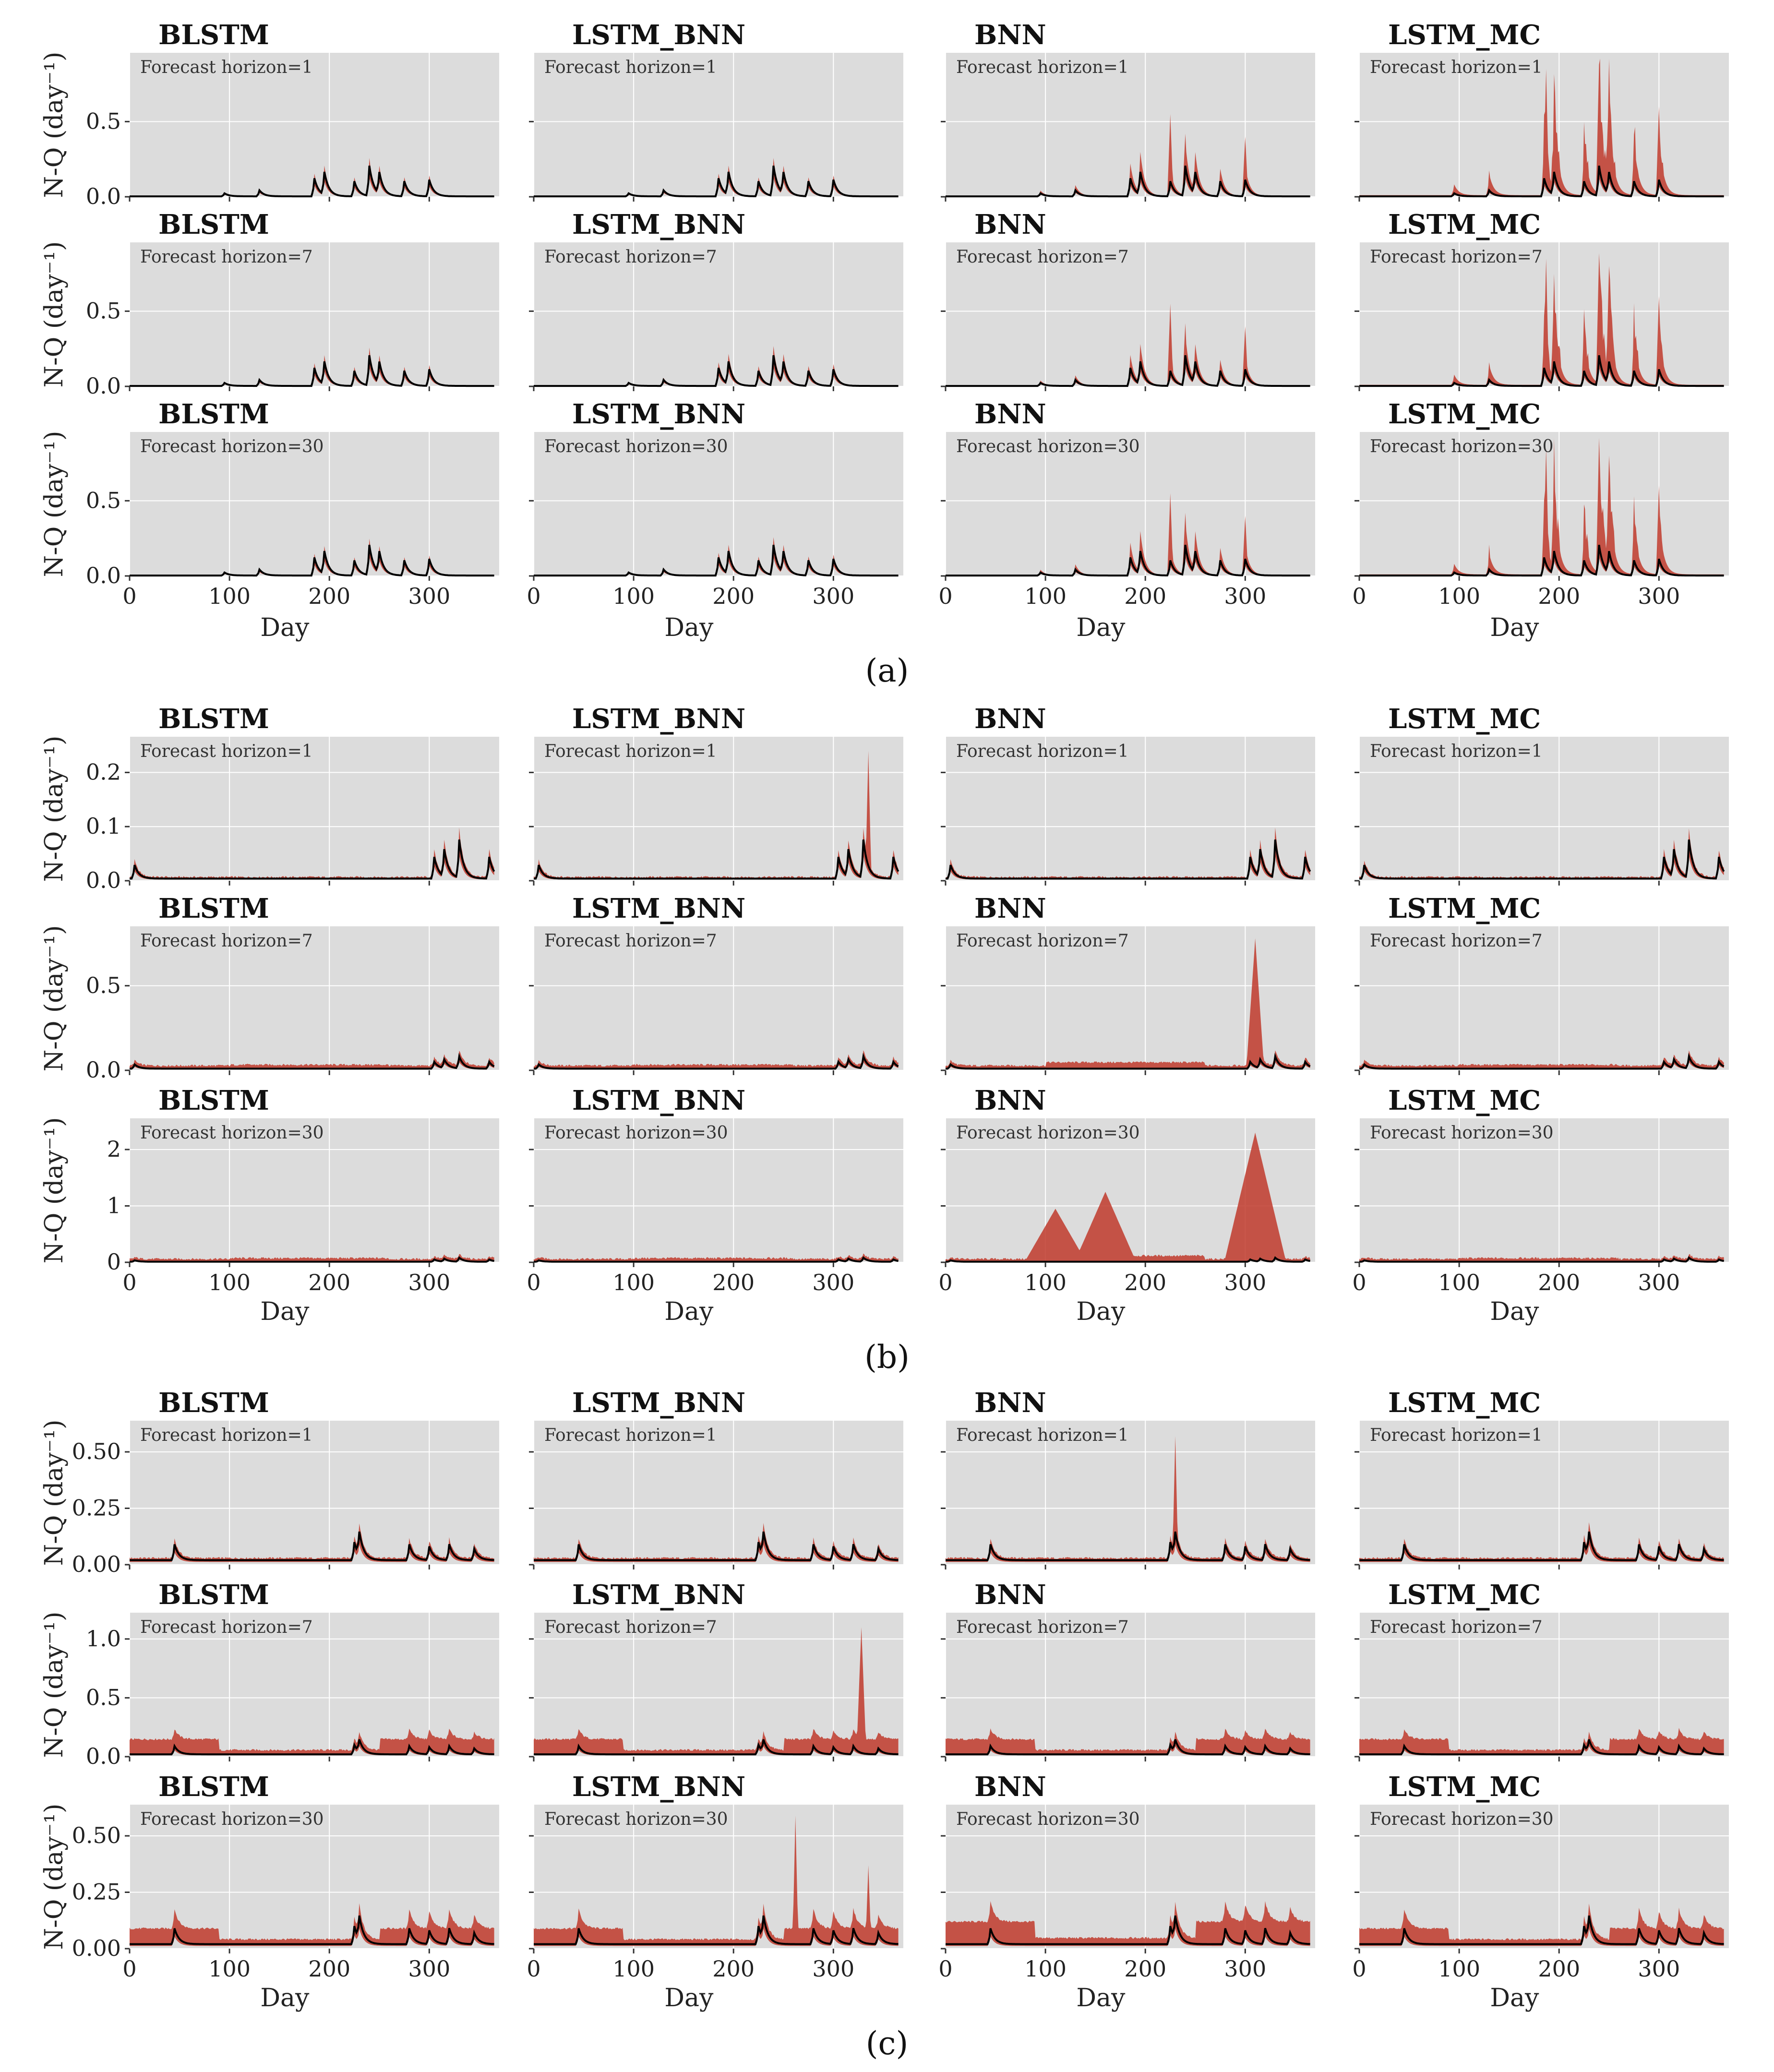 The width and height of the screenshot is (1774, 2072). What do you see at coordinates (1128, 300) in the screenshot?
I see `subplot: Forecast horizon=7 BNN` at bounding box center [1128, 300].